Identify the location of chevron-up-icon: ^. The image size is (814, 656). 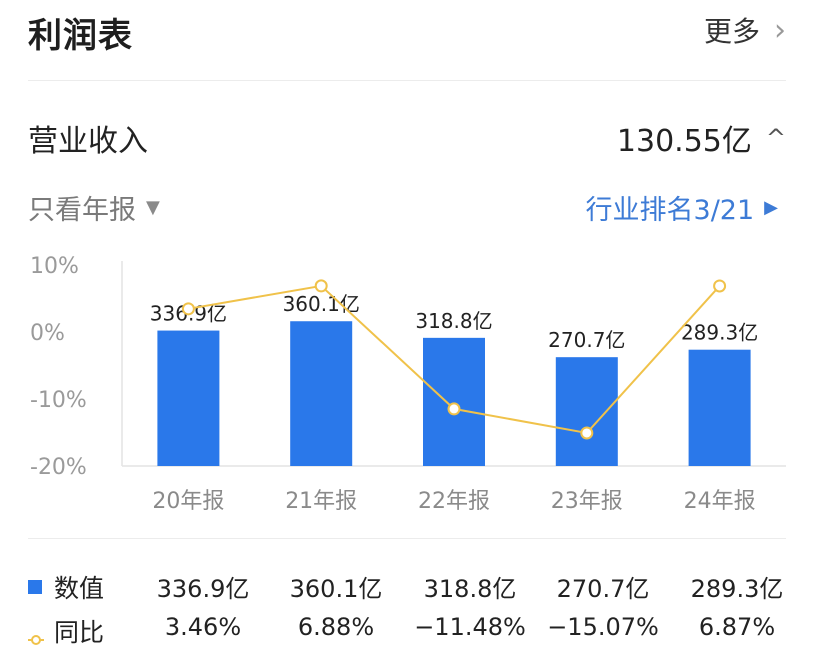
(775, 138).